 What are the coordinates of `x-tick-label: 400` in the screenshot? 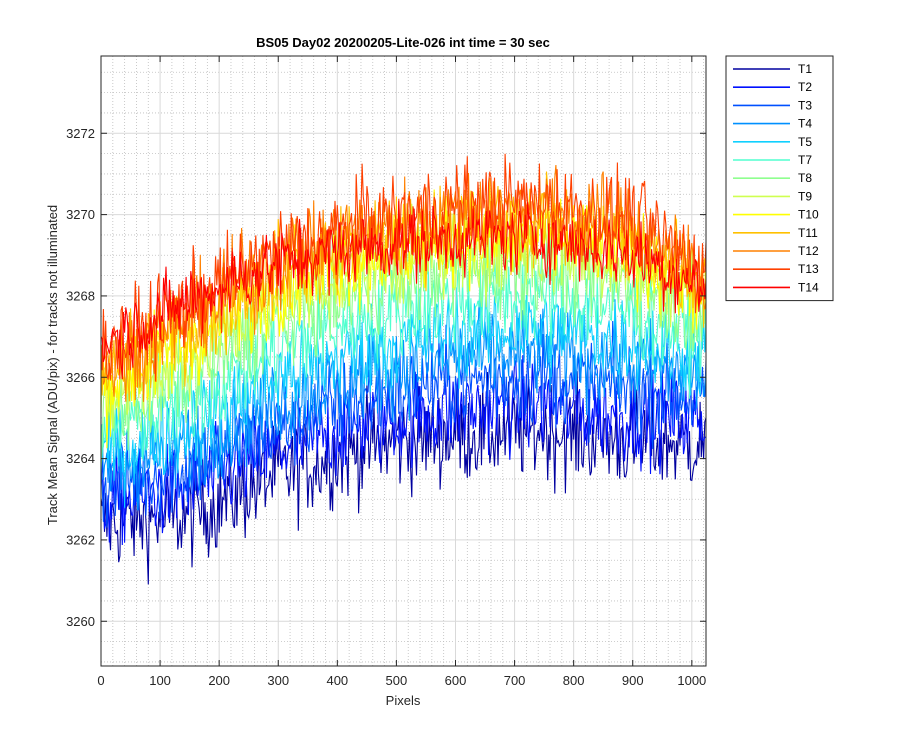 It's located at (337, 680).